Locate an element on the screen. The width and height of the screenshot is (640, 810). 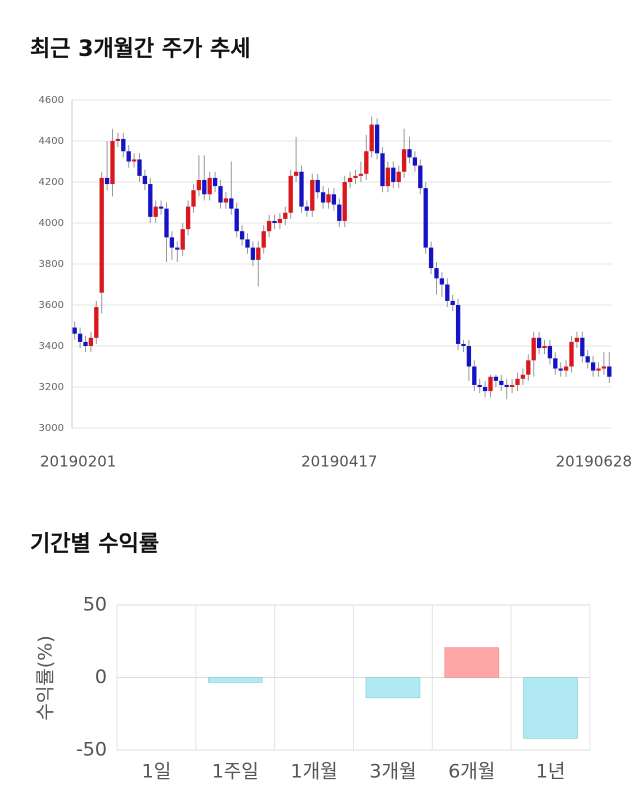
x-tick-label: 1개월 is located at coordinates (314, 772).